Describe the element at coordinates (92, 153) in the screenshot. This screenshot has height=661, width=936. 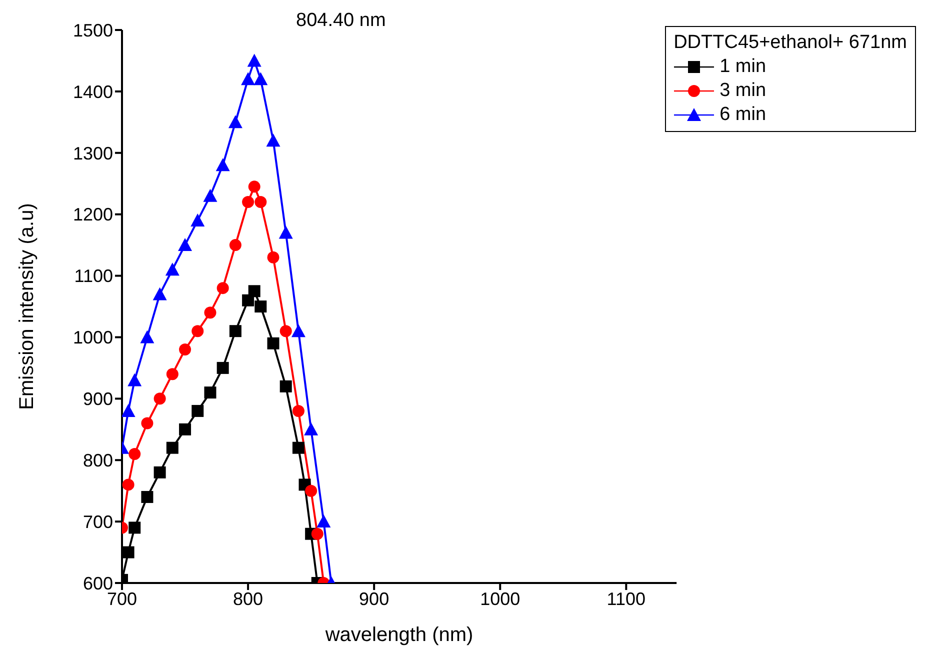
I see `y-tick-label: 1300` at that location.